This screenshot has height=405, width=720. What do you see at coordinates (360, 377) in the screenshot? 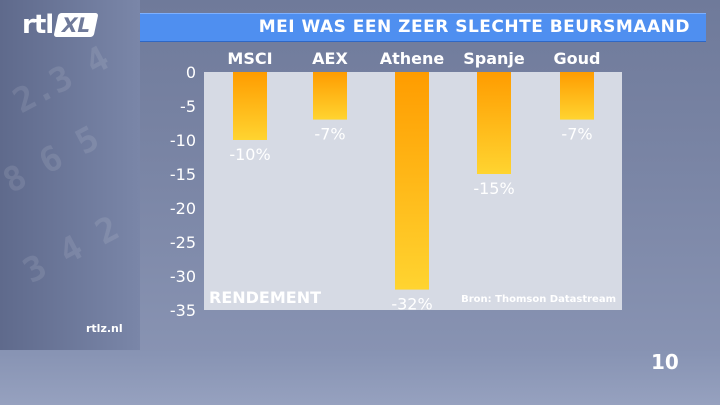
I see `bottom-band` at bounding box center [360, 377].